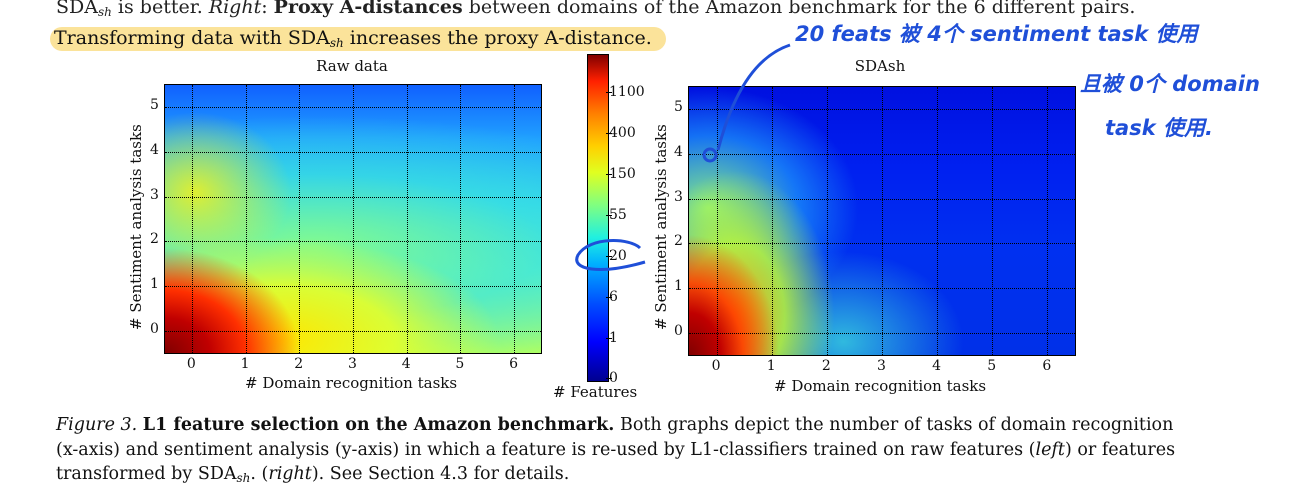 The image size is (1302, 495). Describe the element at coordinates (259, 474) in the screenshot. I see `caption-text: . (` at that location.